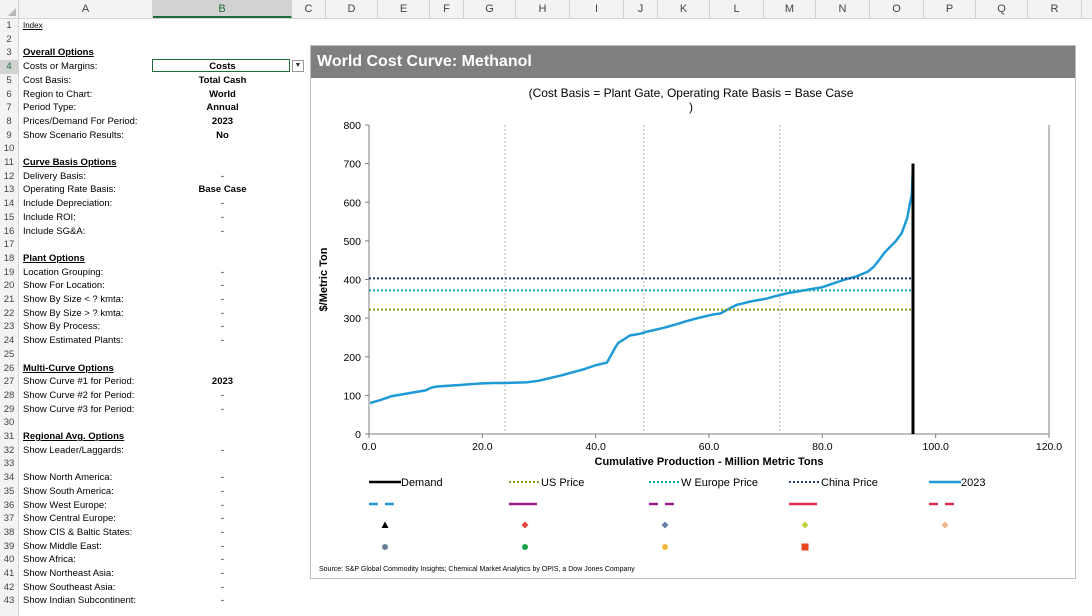 The image size is (1092, 616). I want to click on row-header-3: 3, so click(9, 53).